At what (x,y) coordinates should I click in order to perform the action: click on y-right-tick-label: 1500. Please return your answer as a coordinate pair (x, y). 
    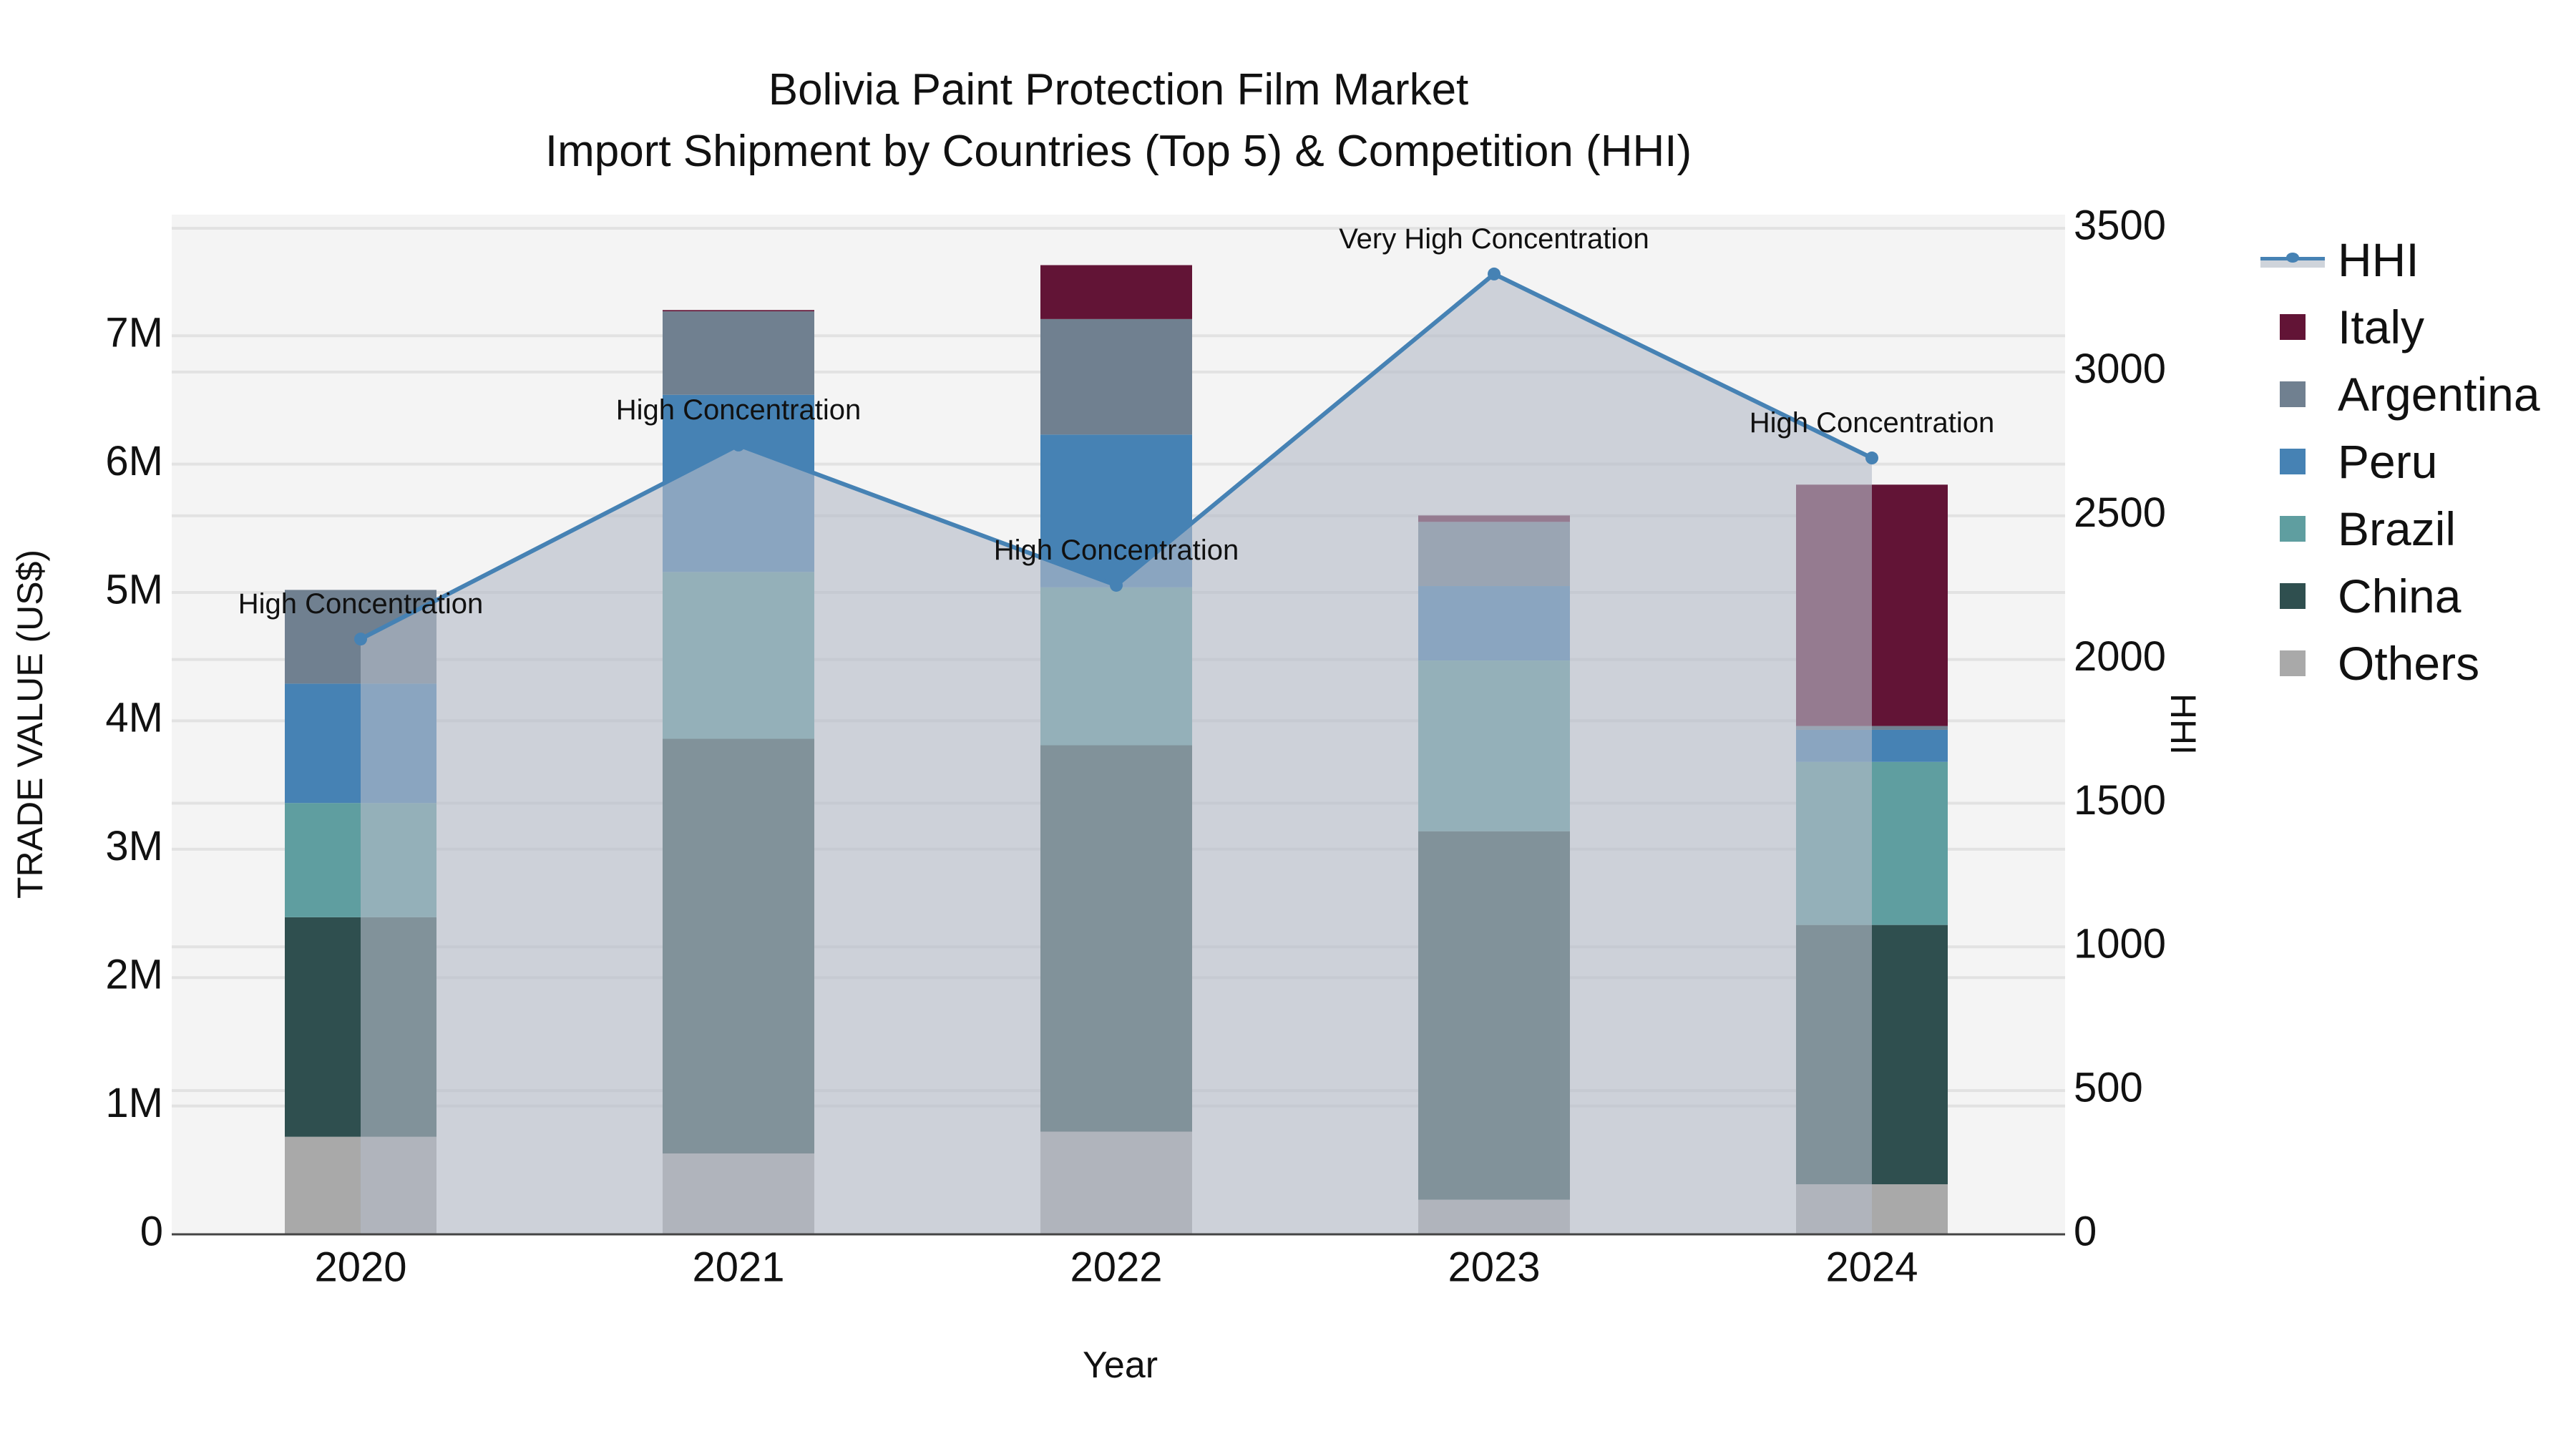
    Looking at the image, I should click on (2120, 800).